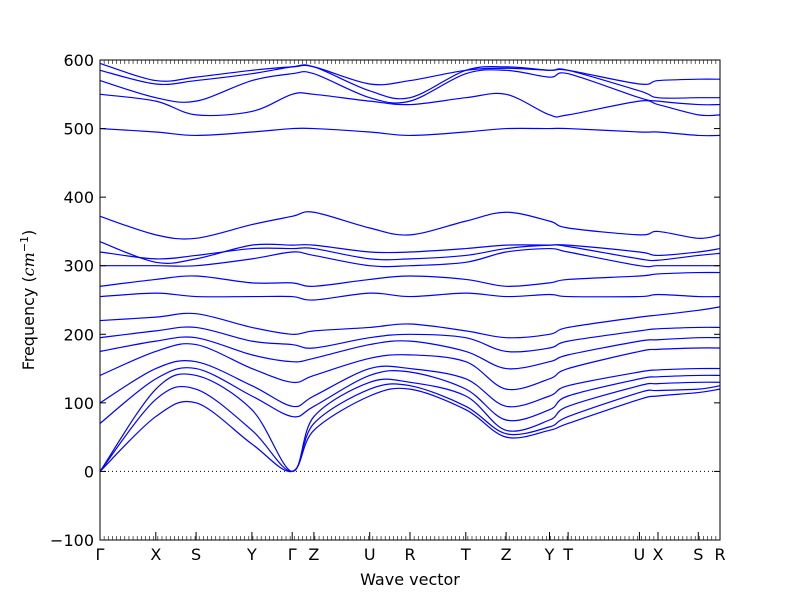  What do you see at coordinates (28, 233) in the screenshot?
I see `y-axis-label-suffix: )` at bounding box center [28, 233].